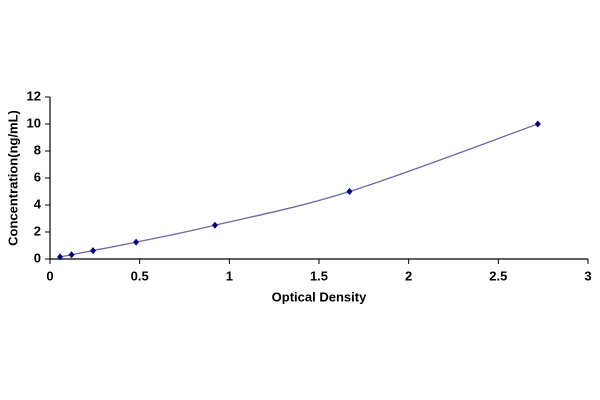 The image size is (600, 400). I want to click on x-tick-label: 0, so click(49, 275).